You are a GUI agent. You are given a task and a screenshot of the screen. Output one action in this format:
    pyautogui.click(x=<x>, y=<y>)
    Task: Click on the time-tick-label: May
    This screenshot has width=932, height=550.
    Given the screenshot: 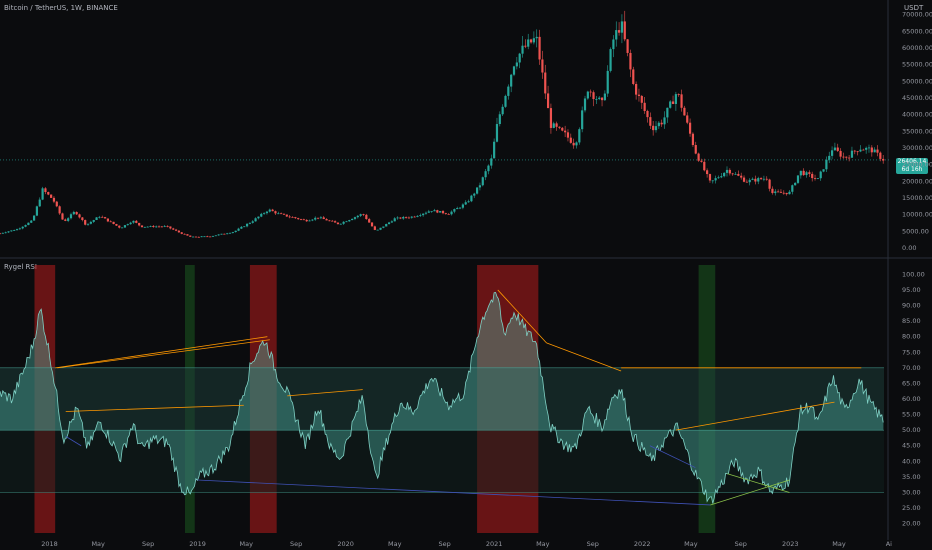 What is the action you would take?
    pyautogui.click(x=247, y=544)
    